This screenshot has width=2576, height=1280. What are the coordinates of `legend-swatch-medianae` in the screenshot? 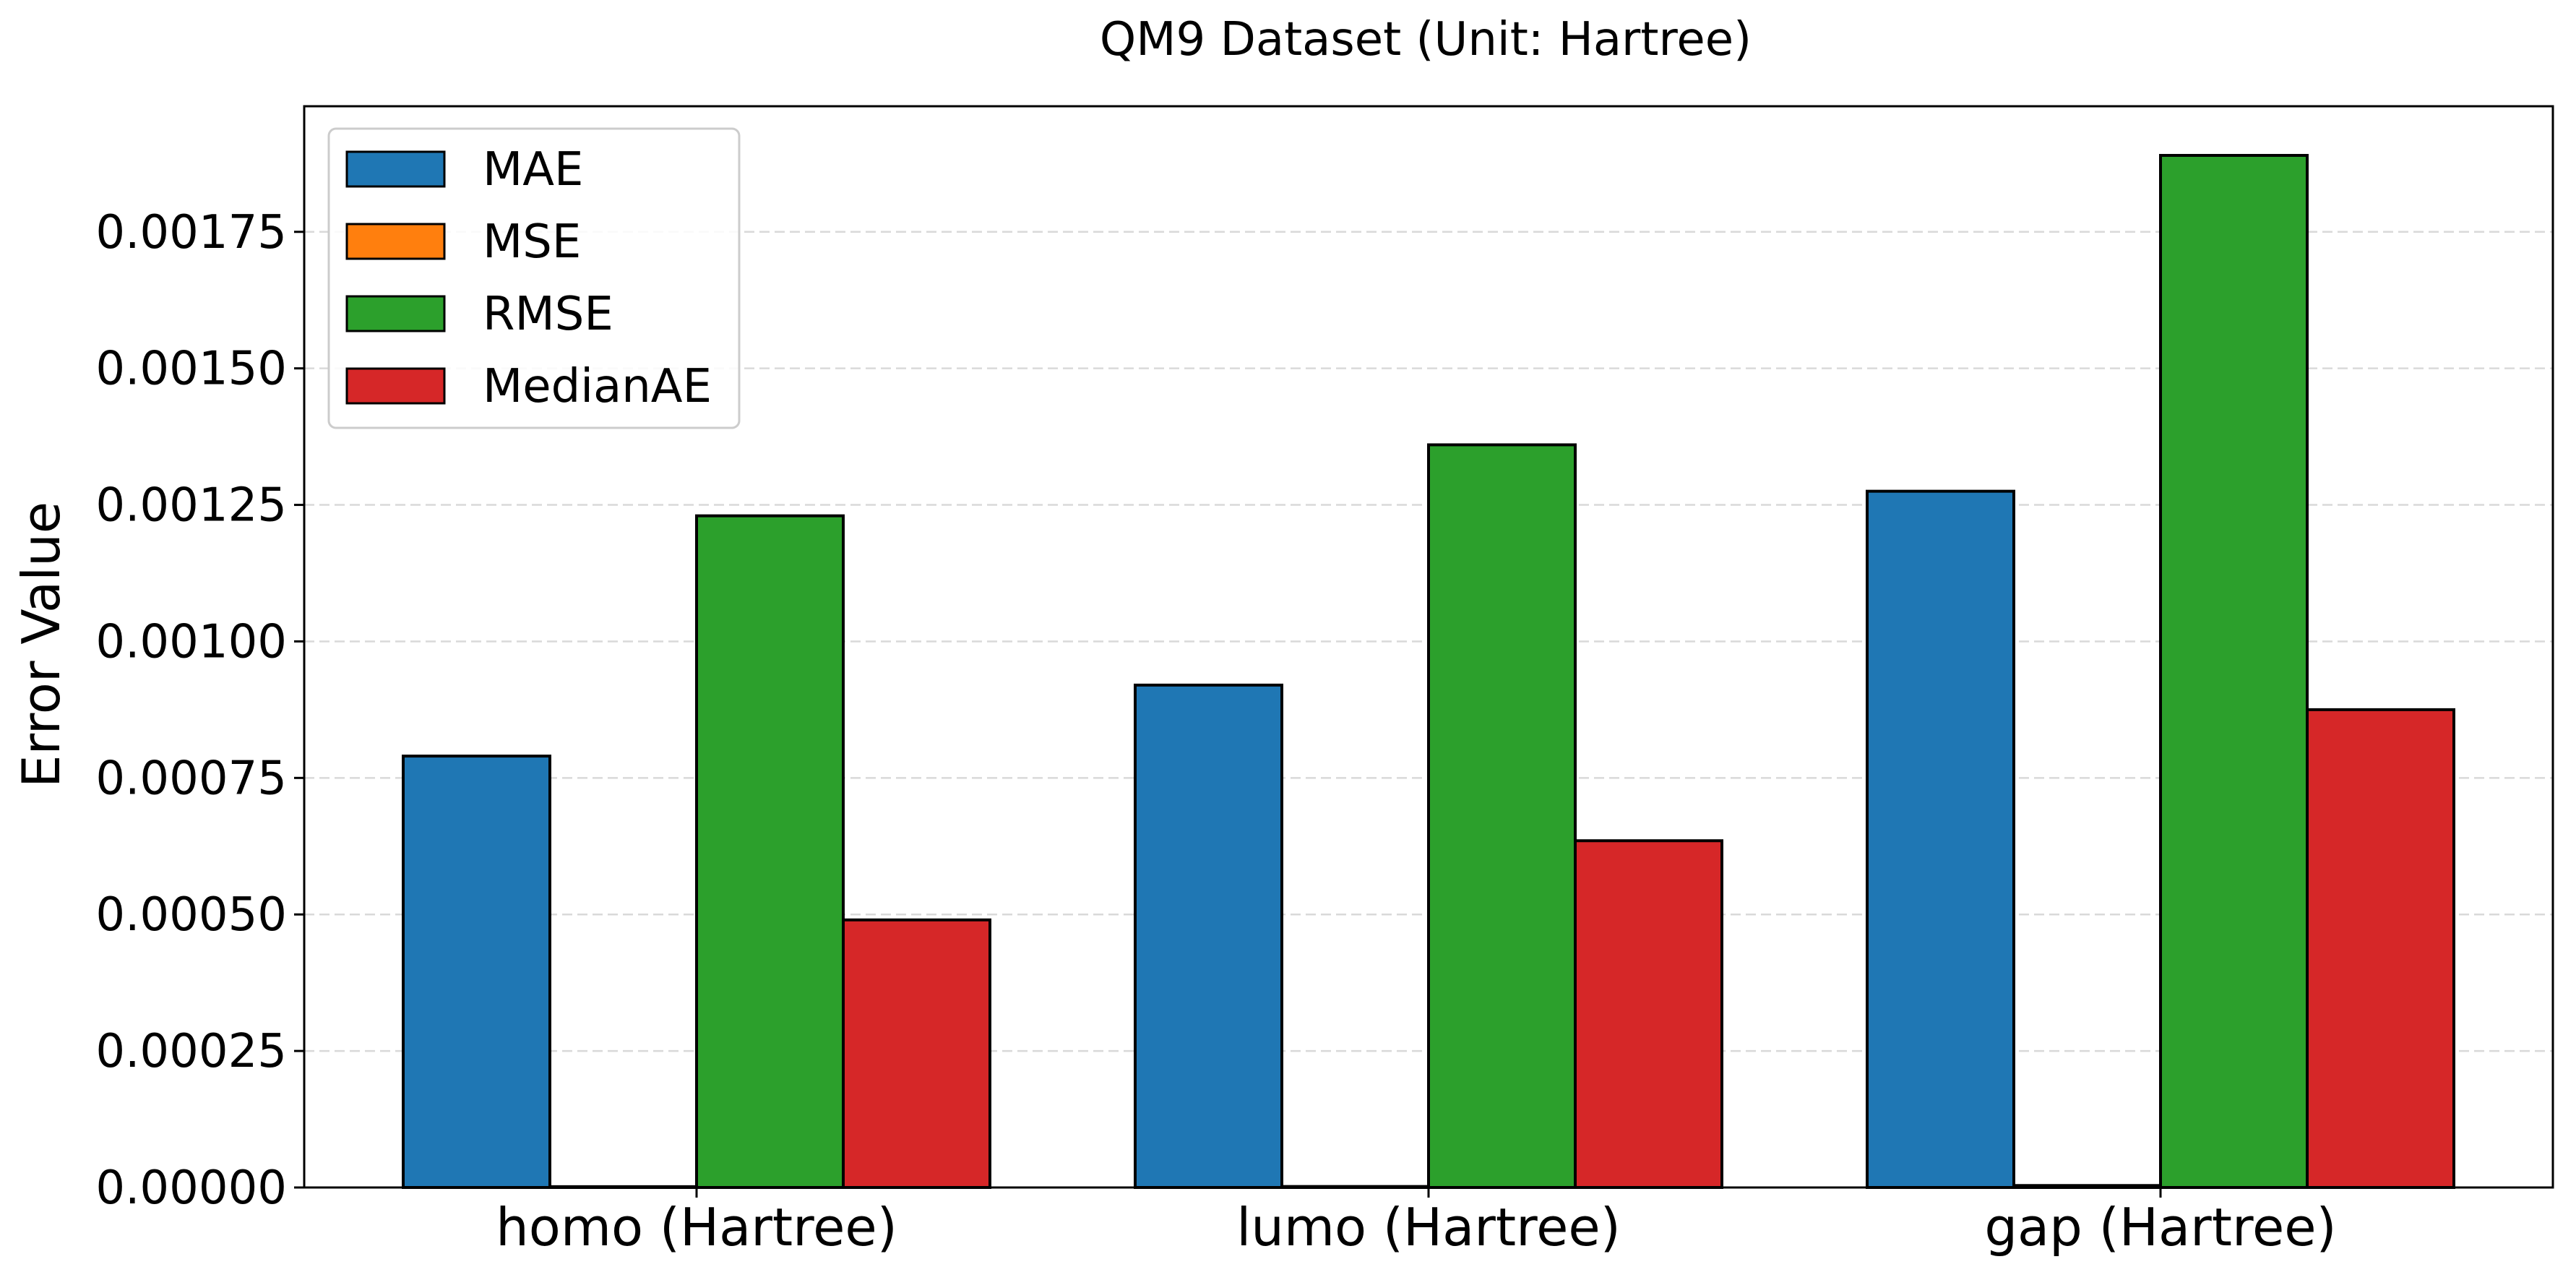 It's located at (395, 386).